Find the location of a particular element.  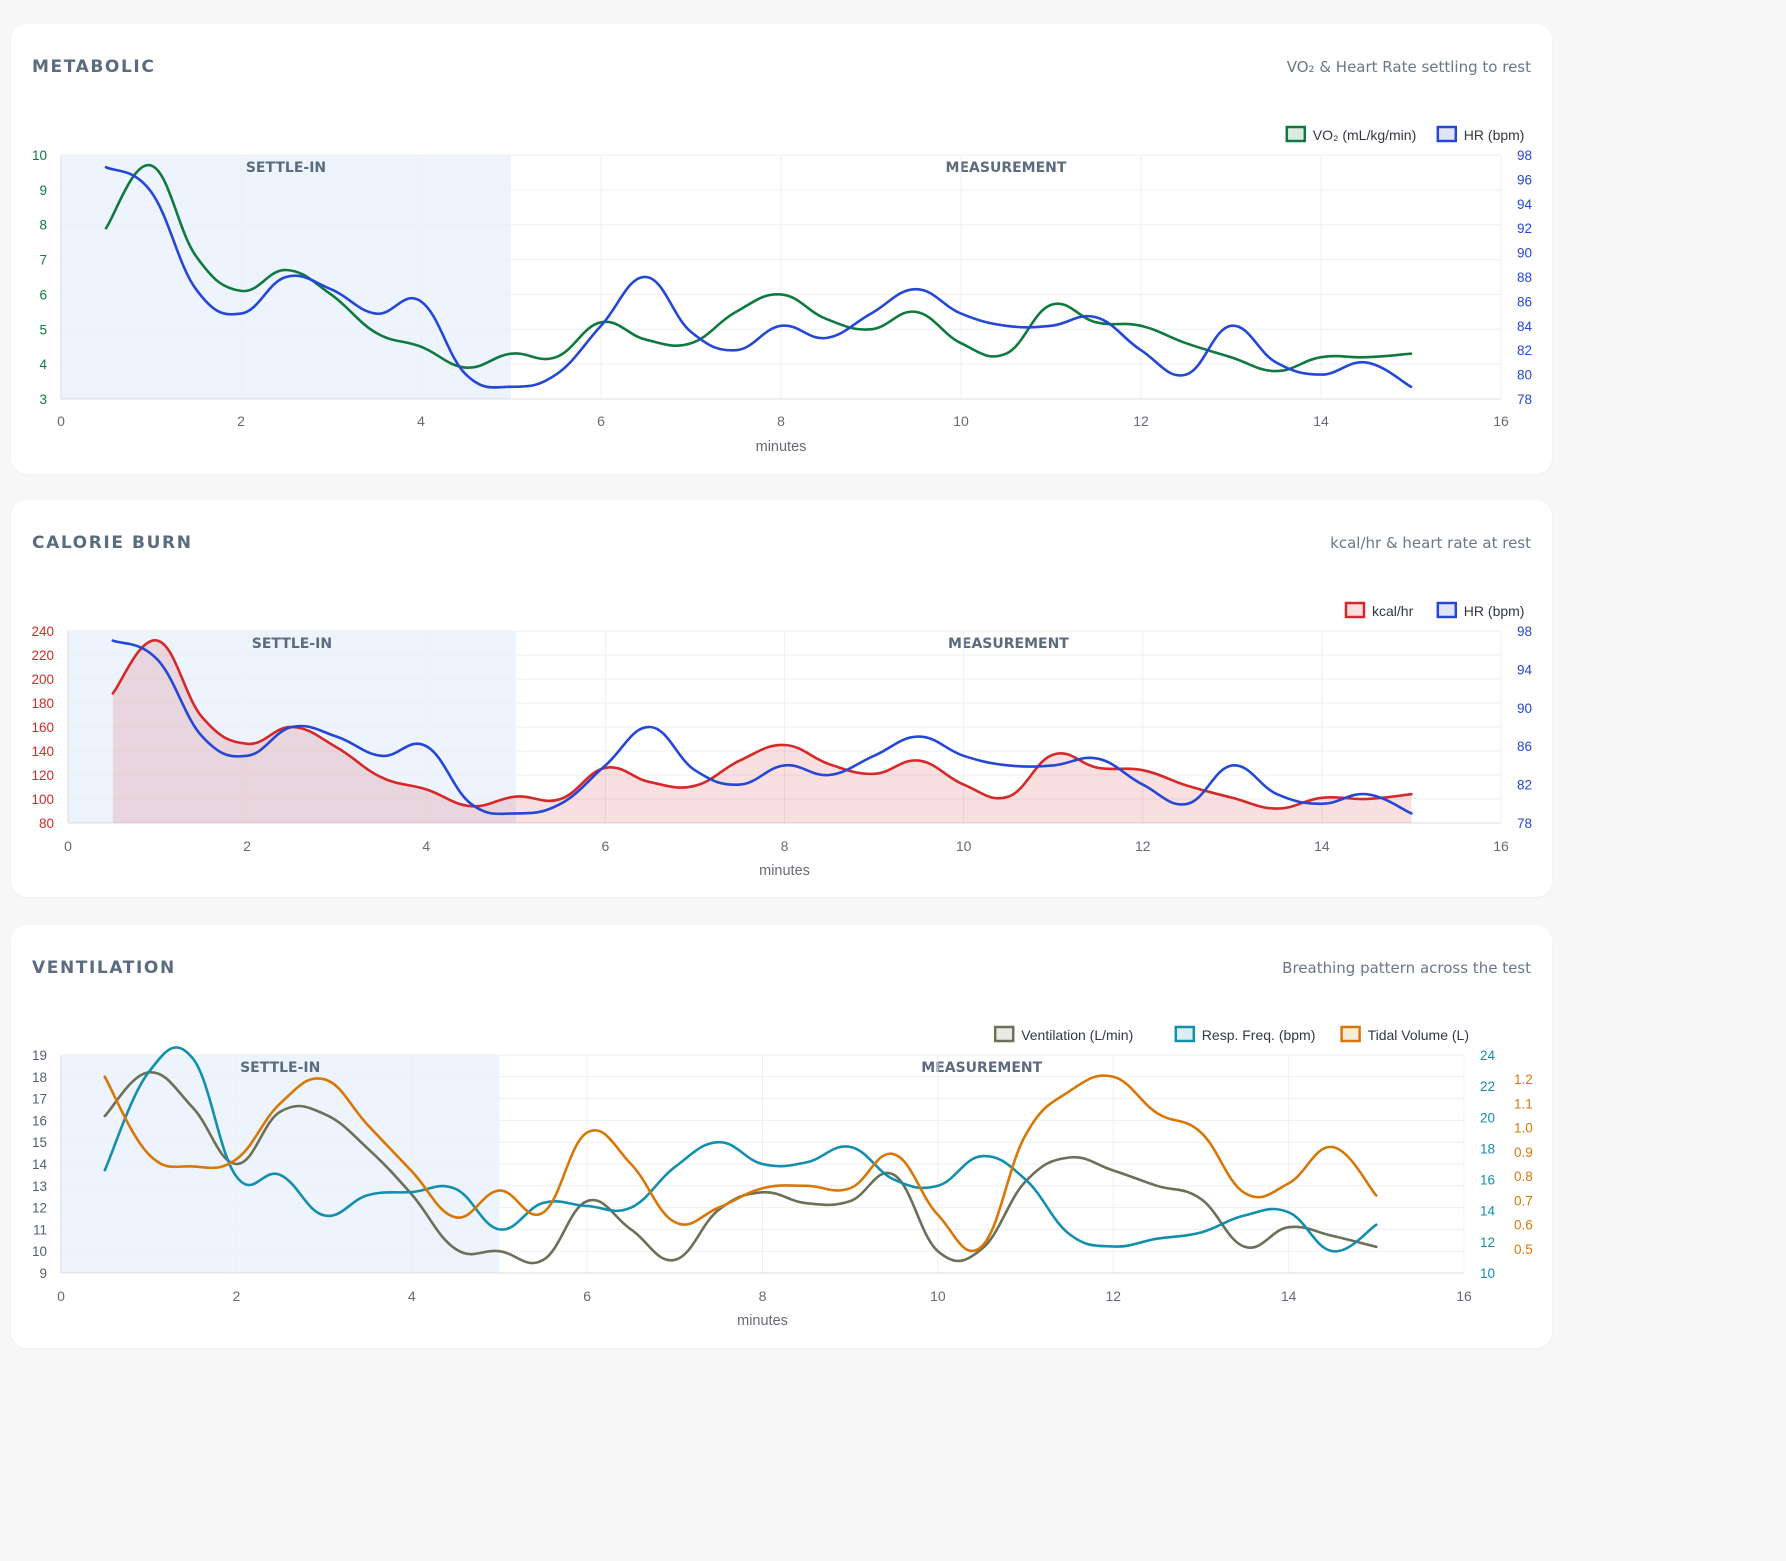

y-tick-label: 22 is located at coordinates (1487, 1086).